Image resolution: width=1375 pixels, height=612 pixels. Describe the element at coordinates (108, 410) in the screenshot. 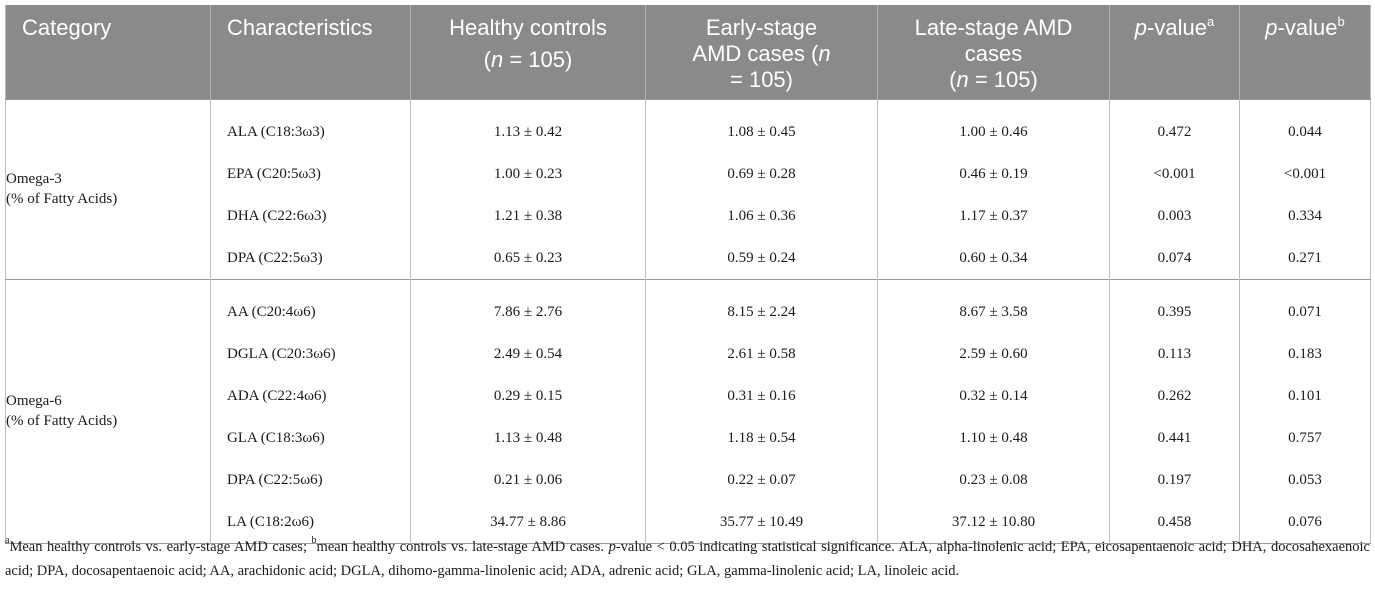

I see `category-omega-6: Omega-6 (% of Fatty Acids)` at that location.